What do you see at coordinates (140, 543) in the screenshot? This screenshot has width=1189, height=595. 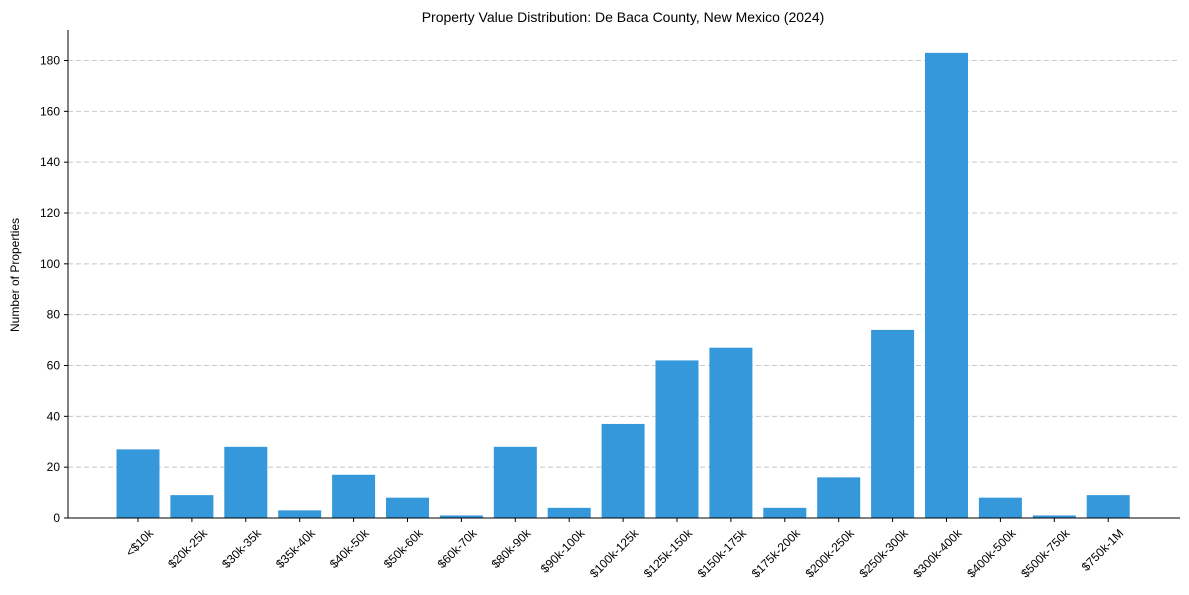 I see `x-tick-label: <$10k` at bounding box center [140, 543].